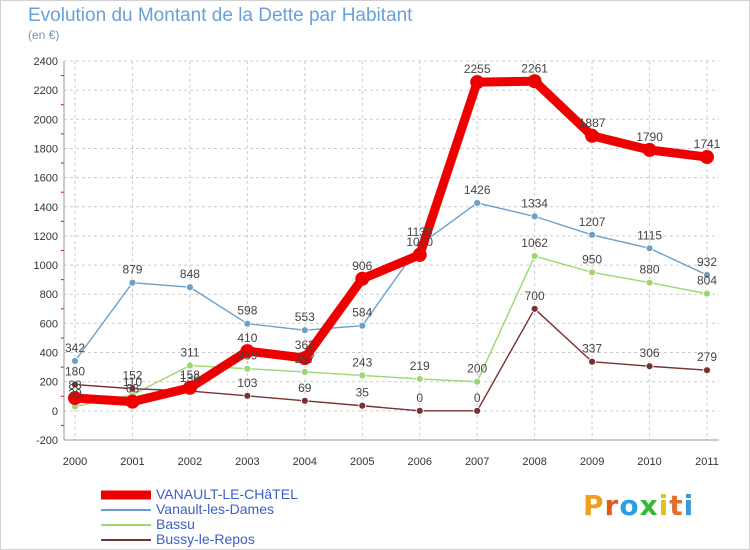  Describe the element at coordinates (650, 353) in the screenshot. I see `data-label: 306` at that location.